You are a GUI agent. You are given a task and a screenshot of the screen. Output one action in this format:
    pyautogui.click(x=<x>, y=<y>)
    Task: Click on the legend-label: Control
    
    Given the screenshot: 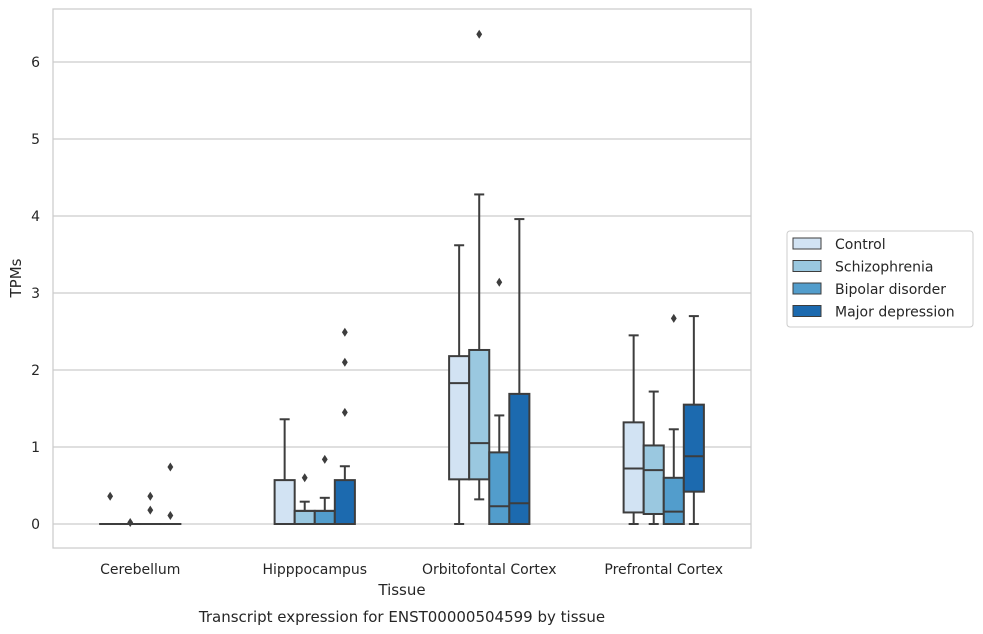 What is the action you would take?
    pyautogui.click(x=860, y=245)
    